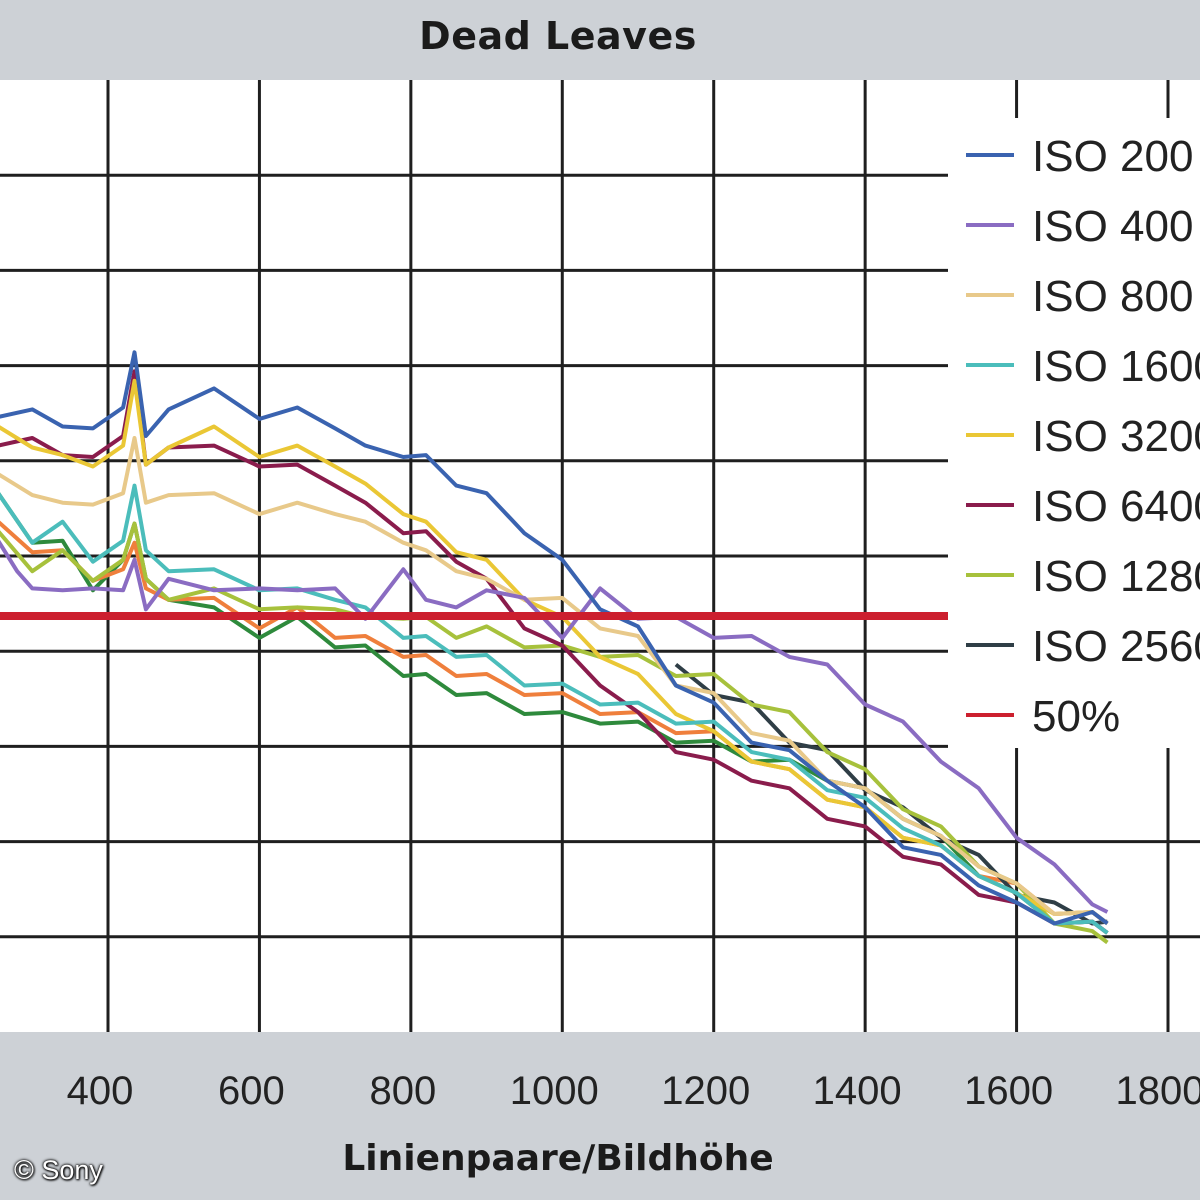 The image size is (1200, 1200). What do you see at coordinates (558, 1158) in the screenshot?
I see `x-axis-label: Linienpaare/Bildhöhe` at bounding box center [558, 1158].